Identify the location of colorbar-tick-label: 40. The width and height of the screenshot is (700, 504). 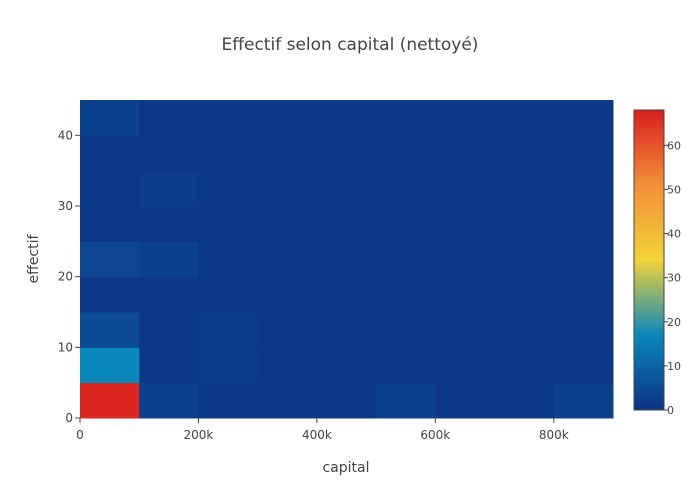
(674, 234).